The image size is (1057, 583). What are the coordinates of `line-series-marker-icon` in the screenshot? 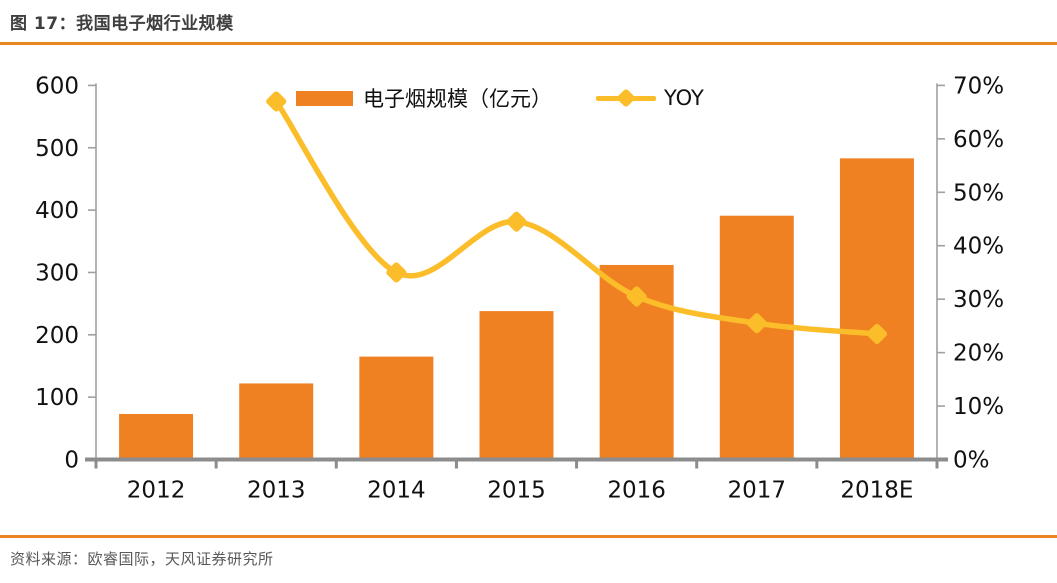 It's located at (626, 97).